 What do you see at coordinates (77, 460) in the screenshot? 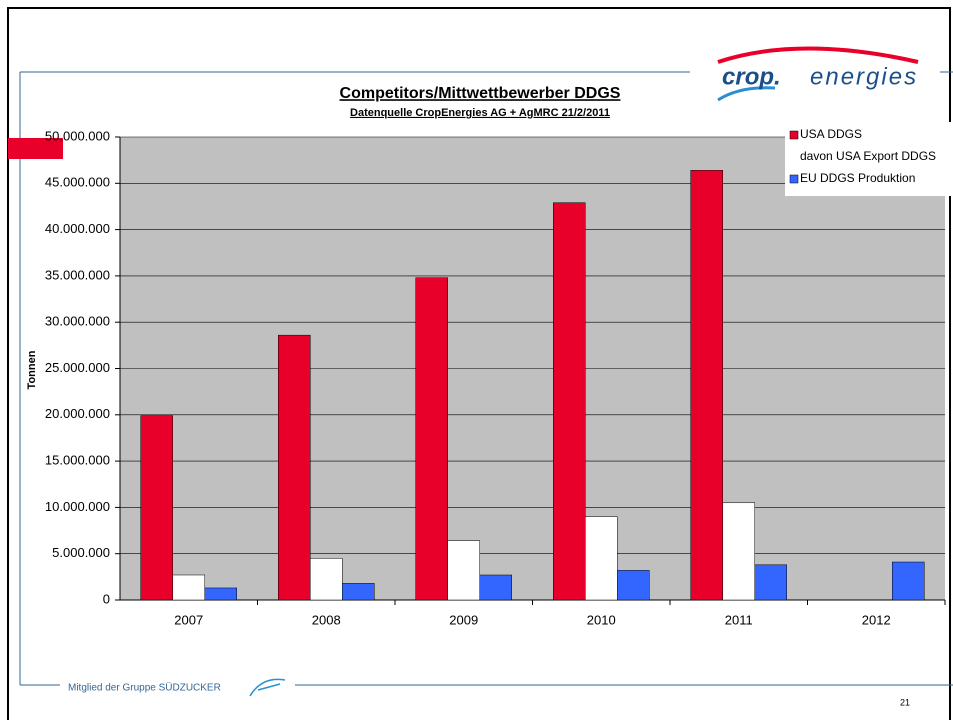
I see `y-tick-label: 15.000.000` at bounding box center [77, 460].